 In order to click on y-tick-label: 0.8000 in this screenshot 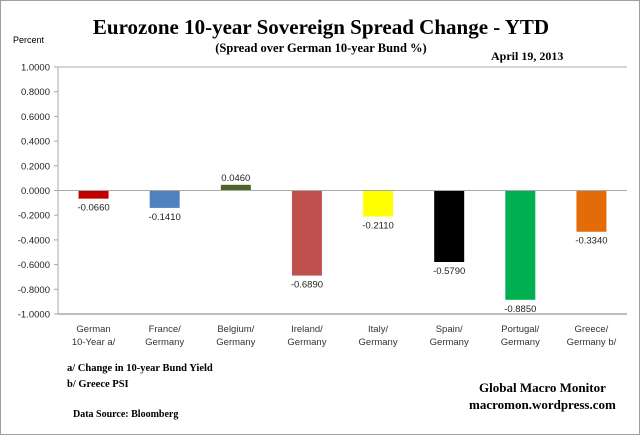, I will do `click(35, 92)`.